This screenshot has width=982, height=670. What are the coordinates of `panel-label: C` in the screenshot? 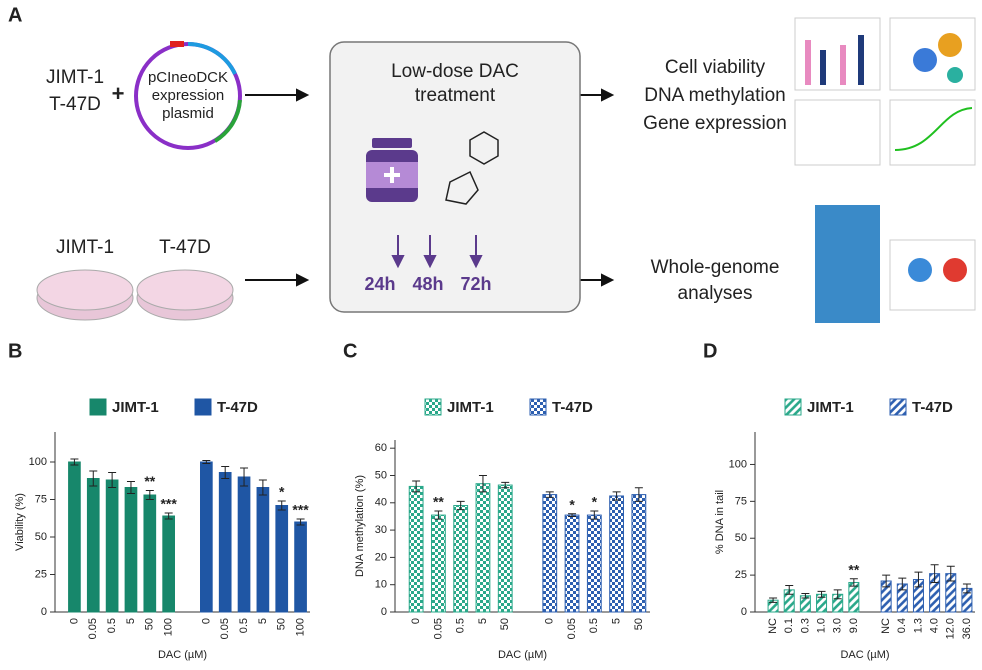 It's located at (350, 351).